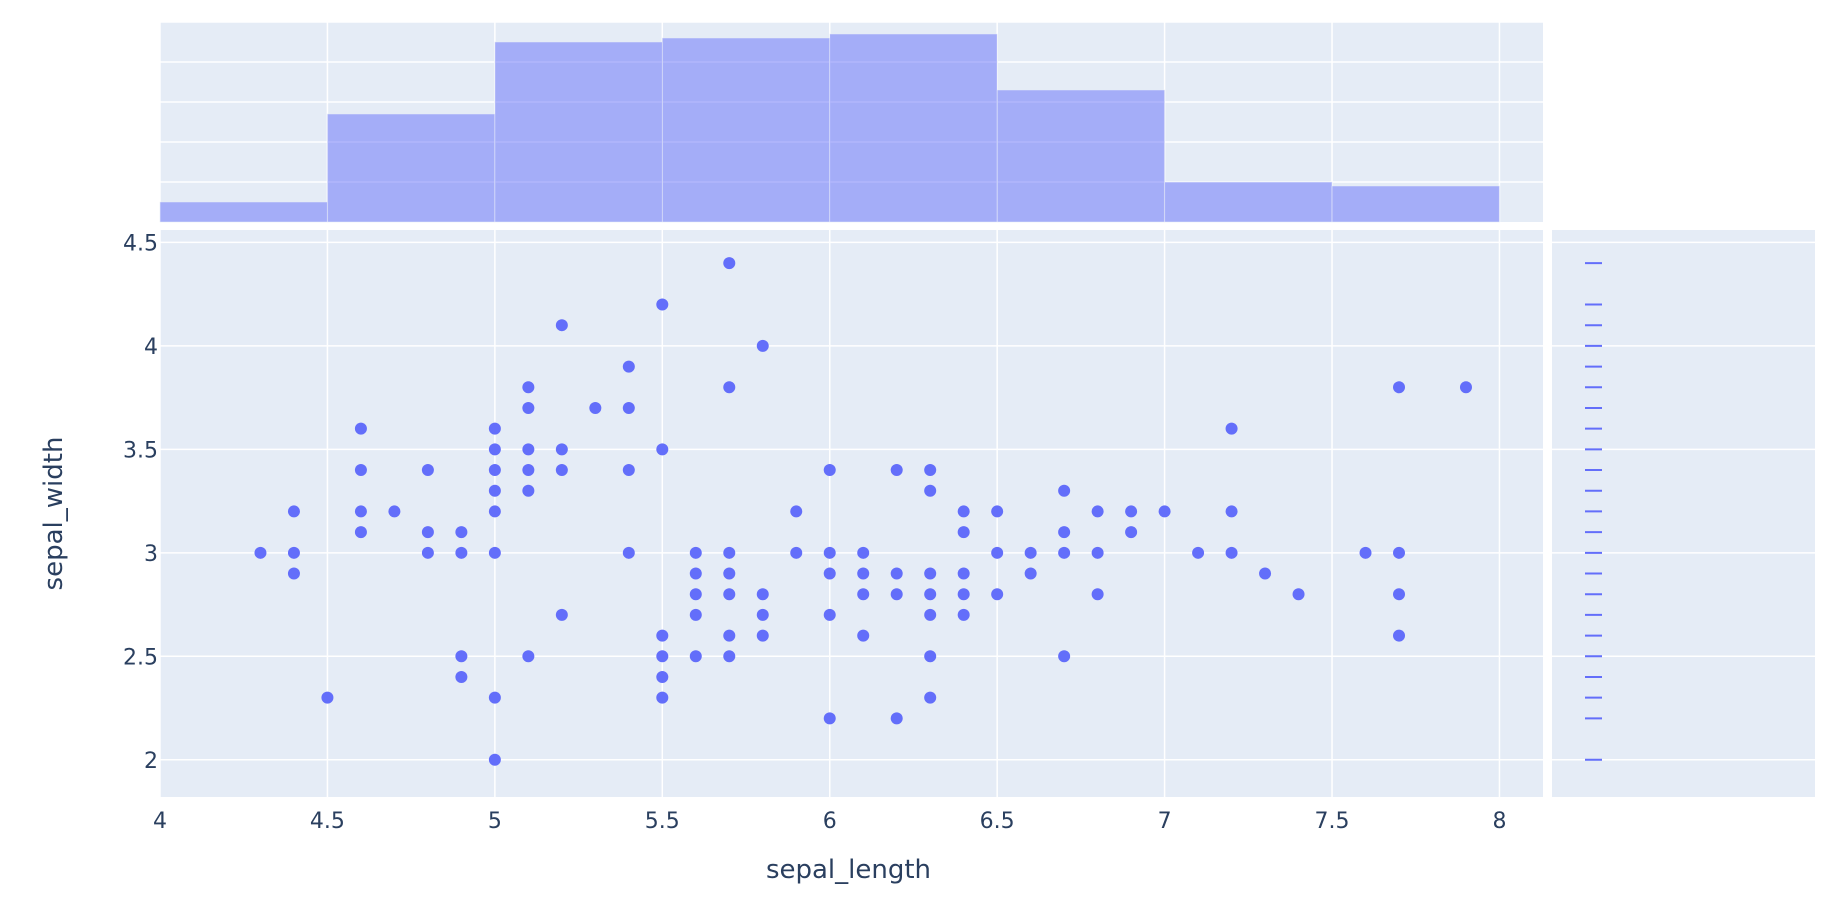 The height and width of the screenshot is (904, 1833). I want to click on x-tick-label: 8, so click(1499, 821).